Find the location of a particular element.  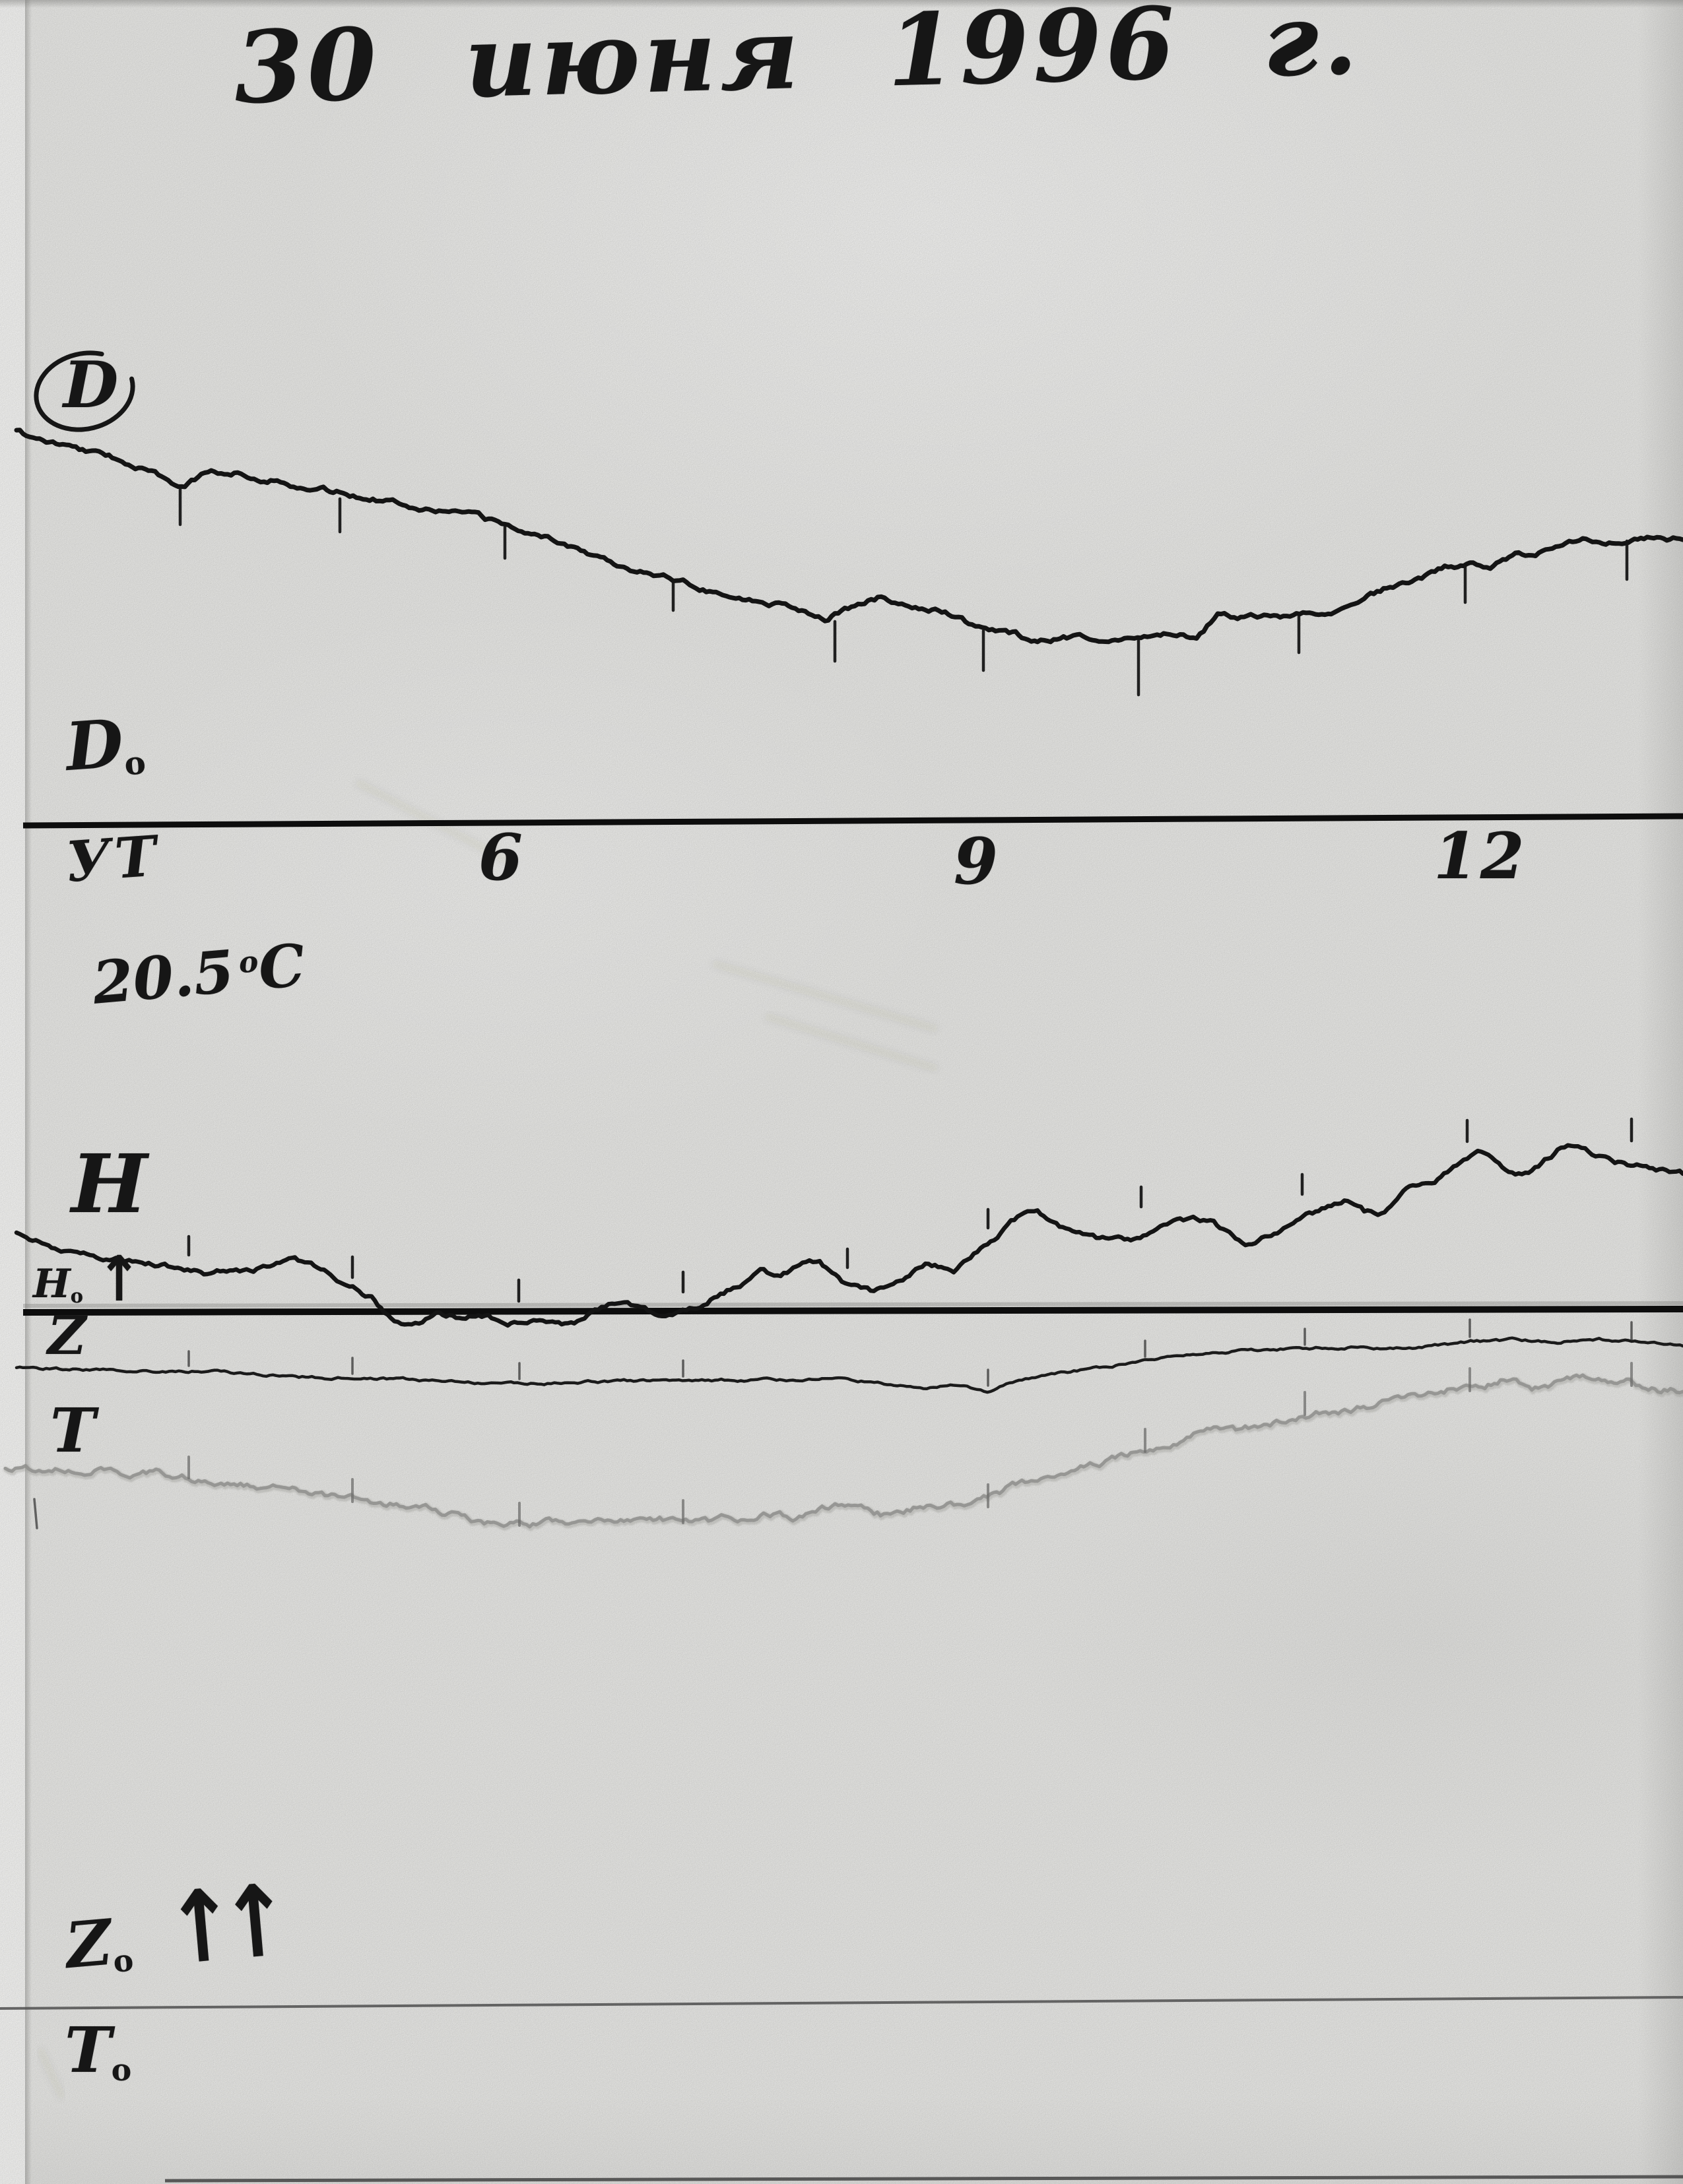

baseline-scan-bottom-edge is located at coordinates (923, 2179).